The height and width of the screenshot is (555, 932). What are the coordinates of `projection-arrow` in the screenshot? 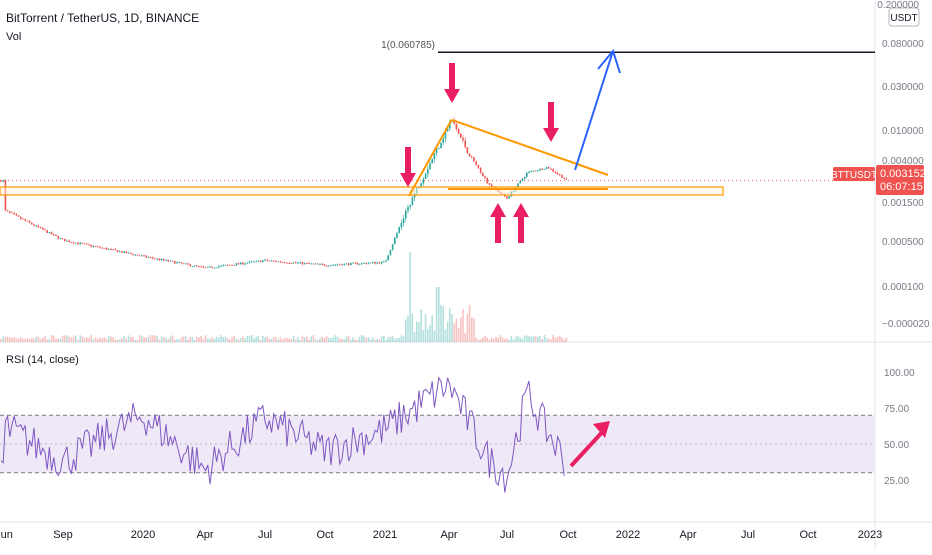 It's located at (594, 110).